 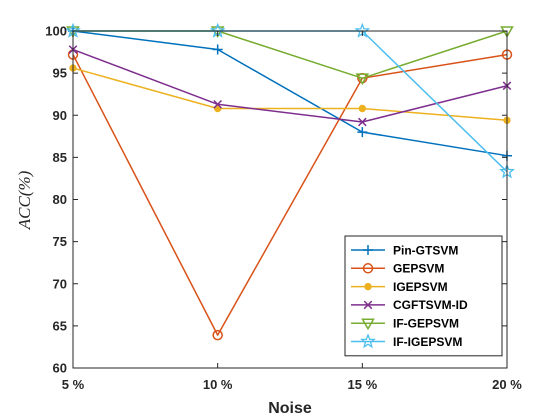 I want to click on legend-box, so click(x=423, y=296).